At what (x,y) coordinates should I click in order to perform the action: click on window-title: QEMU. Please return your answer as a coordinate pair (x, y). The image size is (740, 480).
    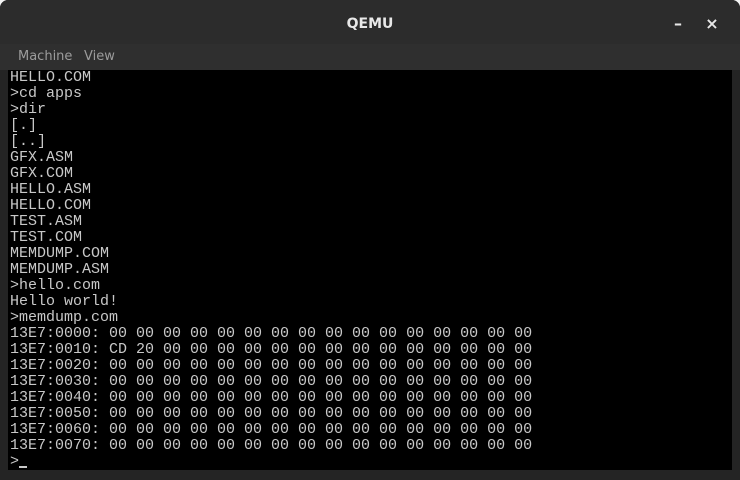
    Looking at the image, I should click on (370, 24).